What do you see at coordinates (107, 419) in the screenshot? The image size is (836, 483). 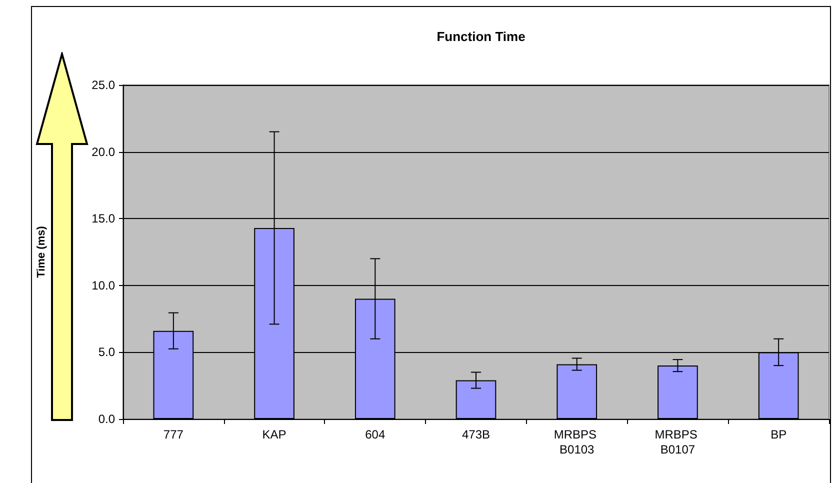 I see `y-tick-label: 0.0` at bounding box center [107, 419].